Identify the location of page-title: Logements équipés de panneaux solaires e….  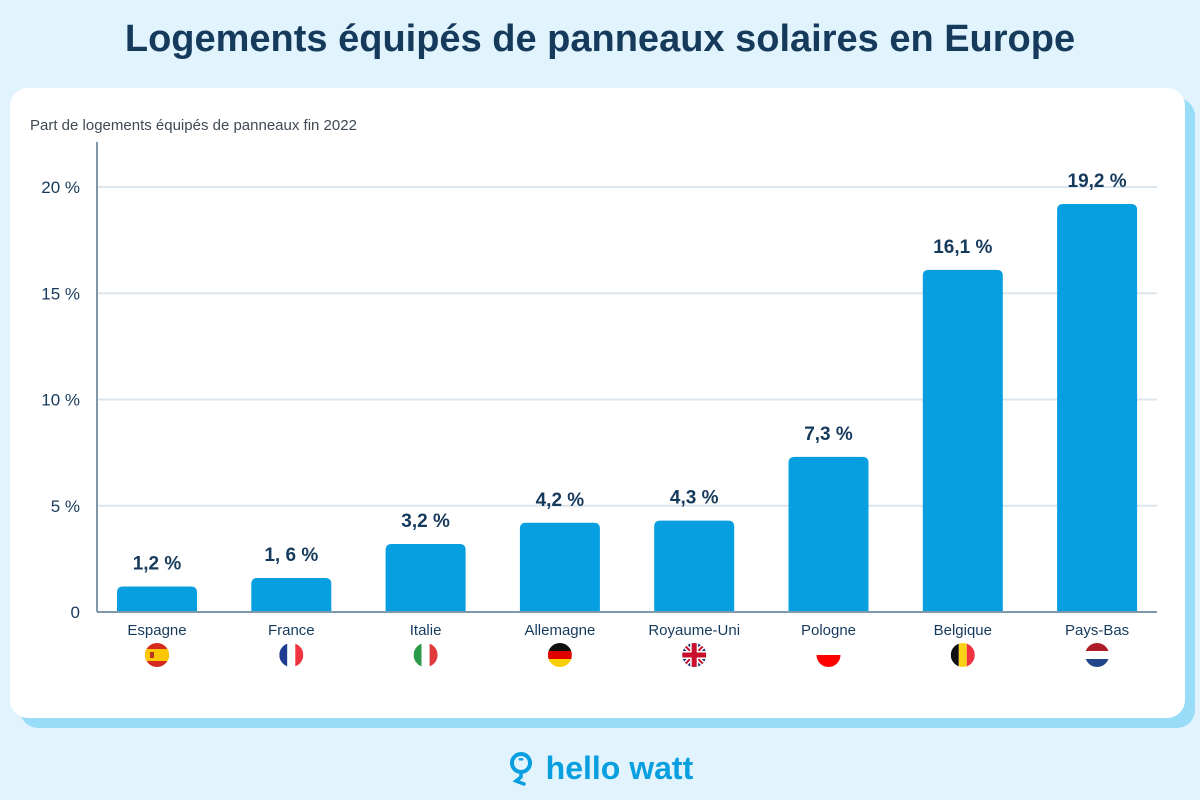
(600, 39).